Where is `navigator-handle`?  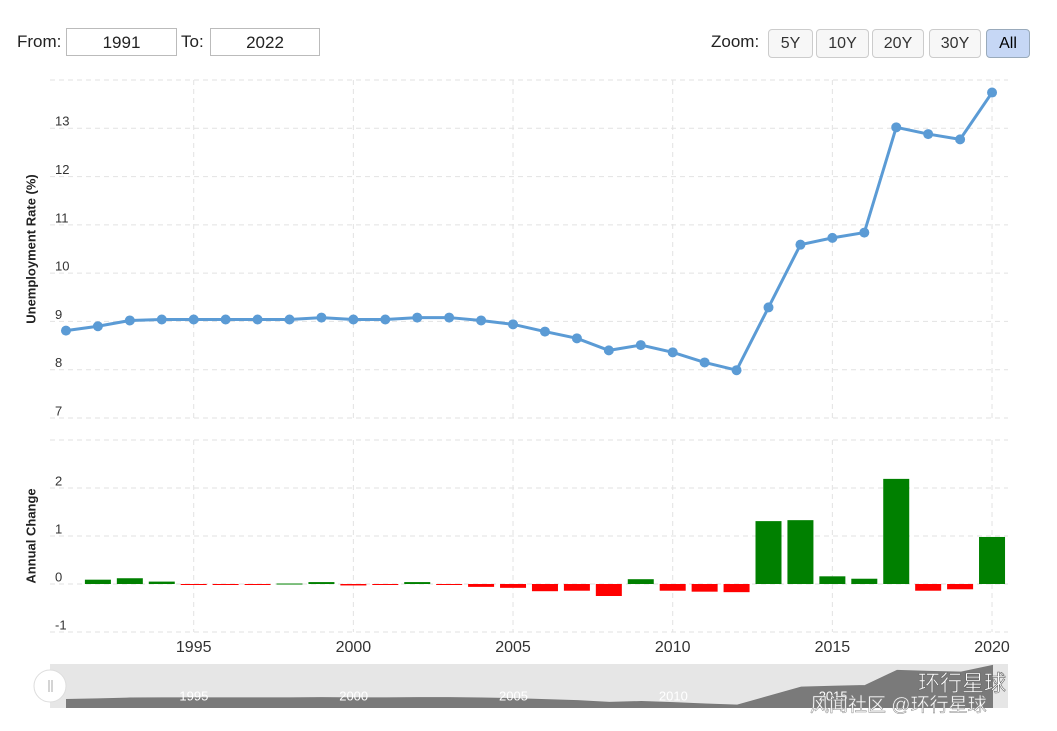 navigator-handle is located at coordinates (50, 686).